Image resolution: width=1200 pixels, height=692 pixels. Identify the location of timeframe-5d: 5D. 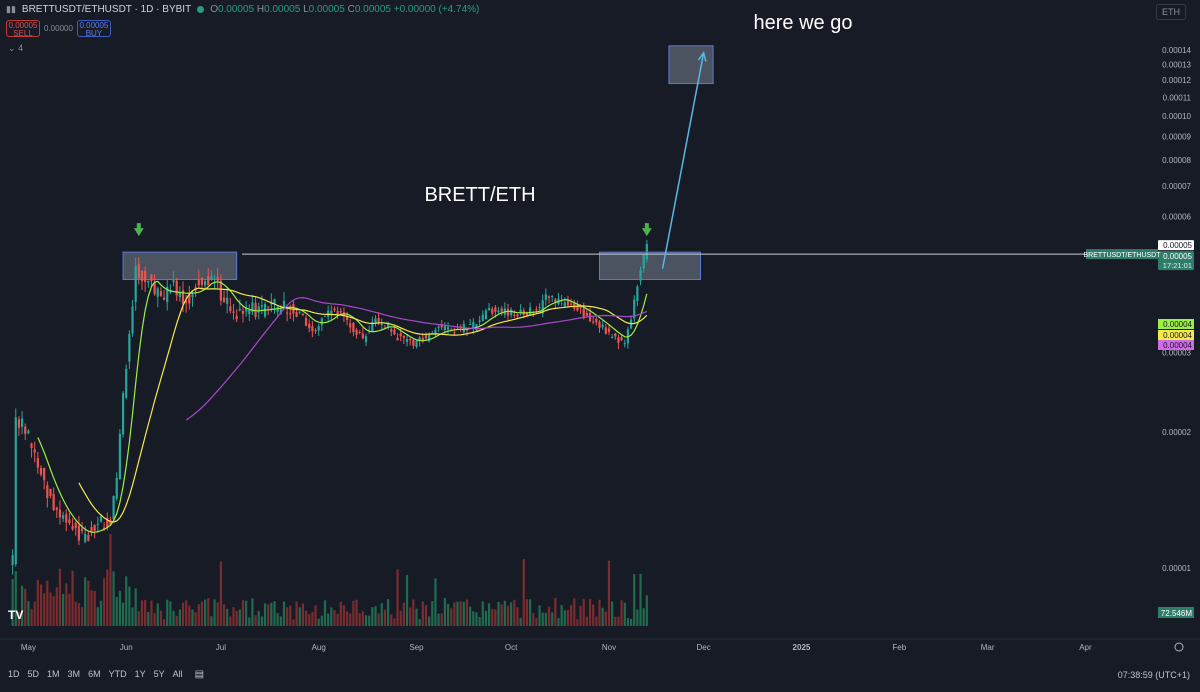
(33, 674).